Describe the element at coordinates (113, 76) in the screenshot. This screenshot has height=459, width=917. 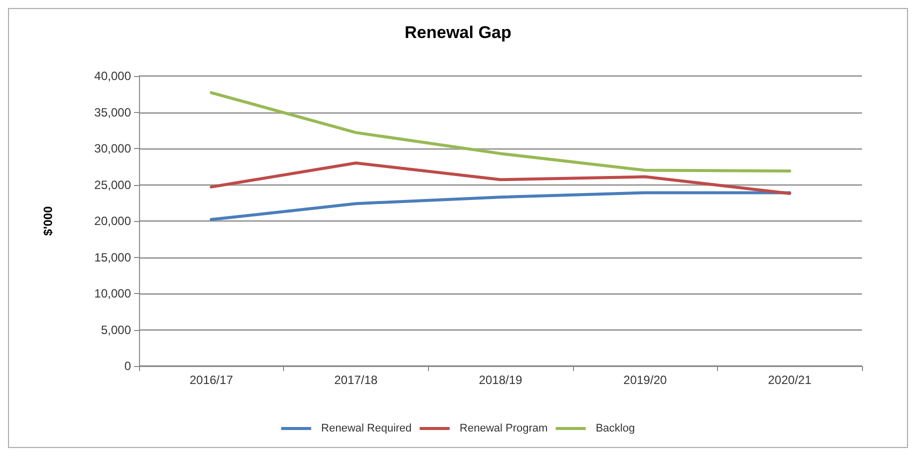
I see `y-tick-label: 40,000` at that location.